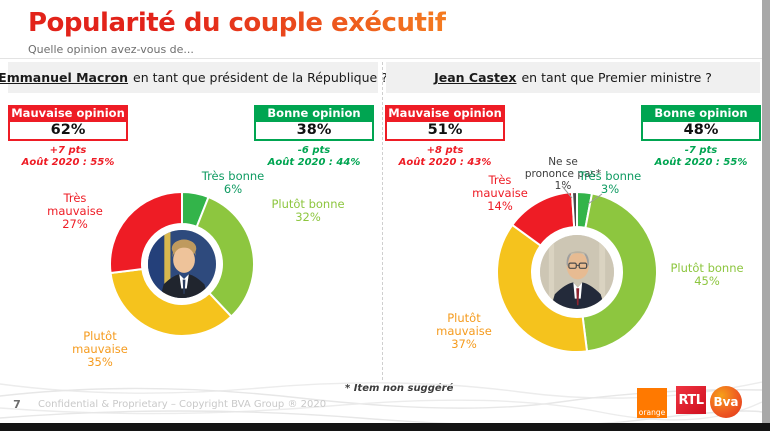  What do you see at coordinates (233, 182) in the screenshot?
I see `macron-label-tres-bonne: Très bonne 6%` at bounding box center [233, 182].